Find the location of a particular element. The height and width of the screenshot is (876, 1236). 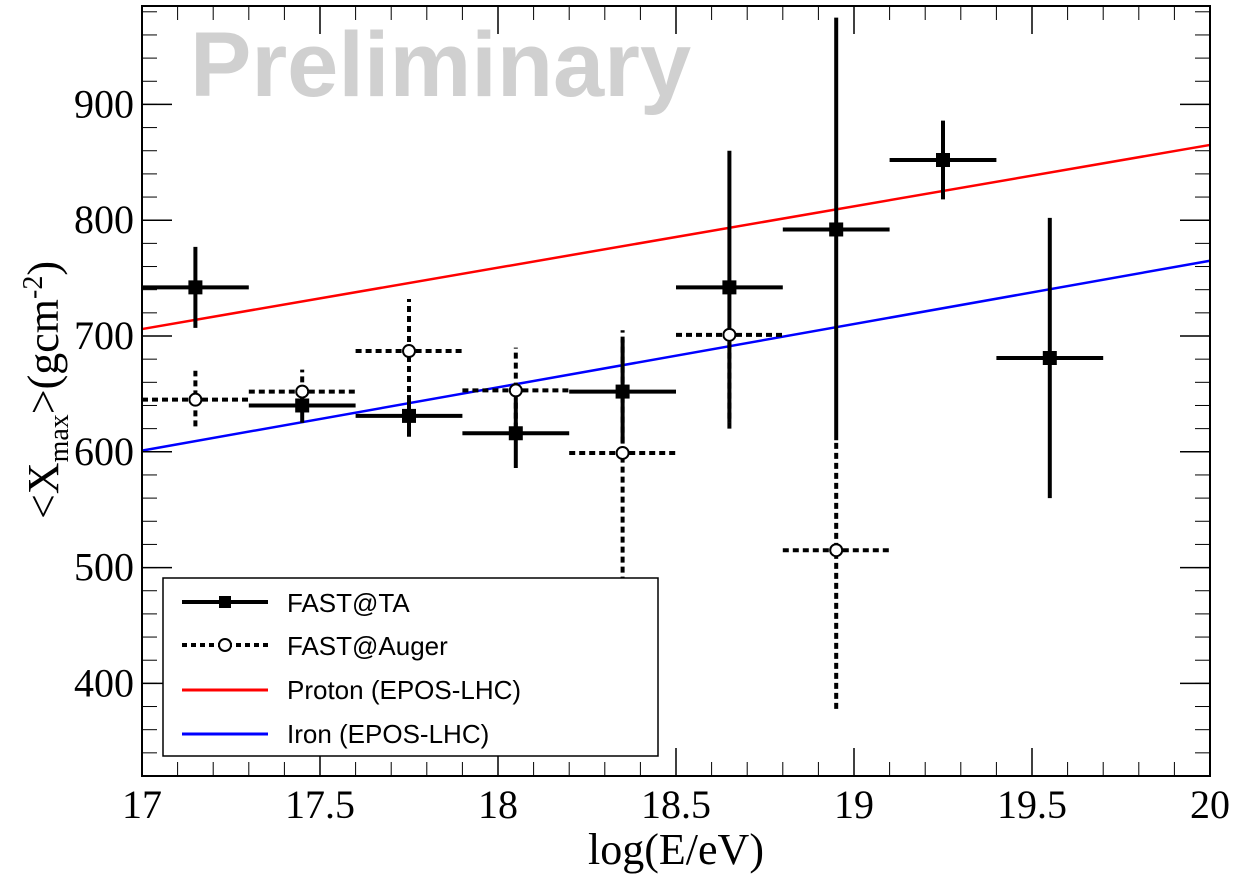

x-axis-title: log(E/eV) is located at coordinates (676, 849).